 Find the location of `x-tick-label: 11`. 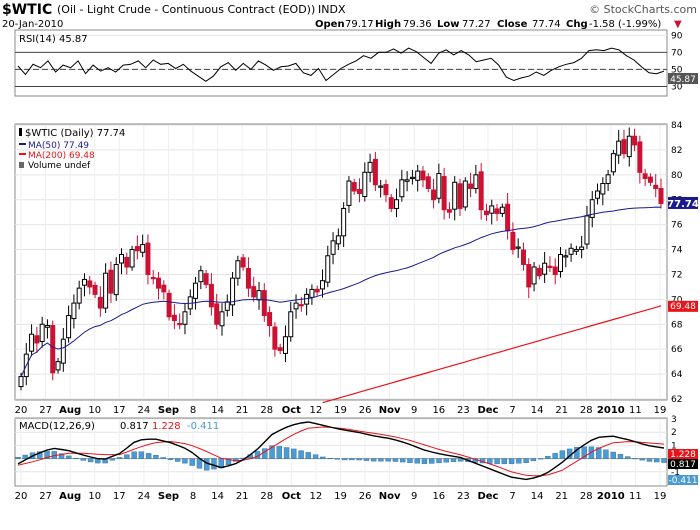

x-tick-label: 11 is located at coordinates (635, 410).